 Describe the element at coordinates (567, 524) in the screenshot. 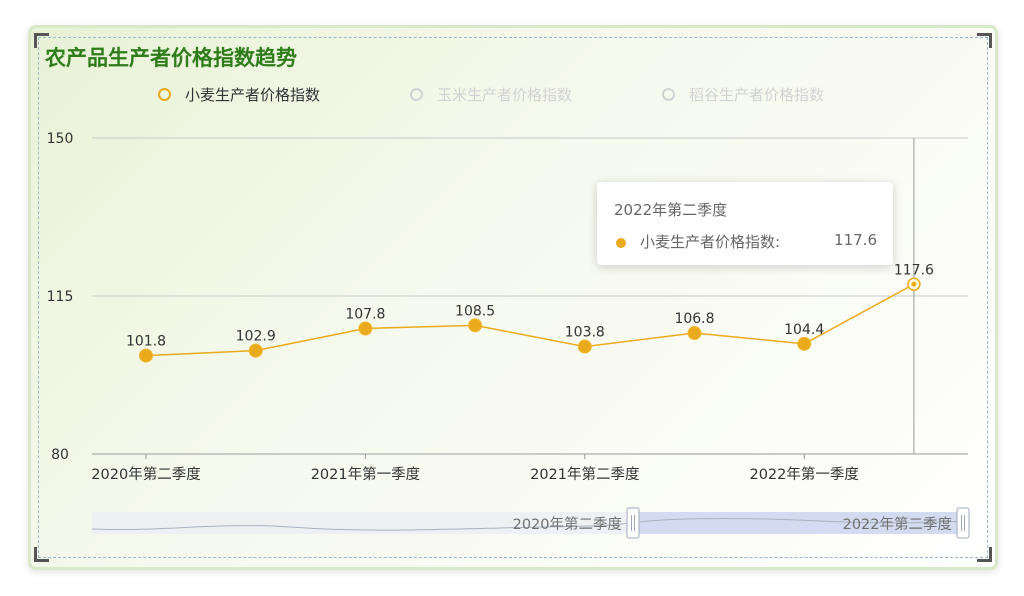

I see `datazoom-start-label: 2020年第二季度` at that location.